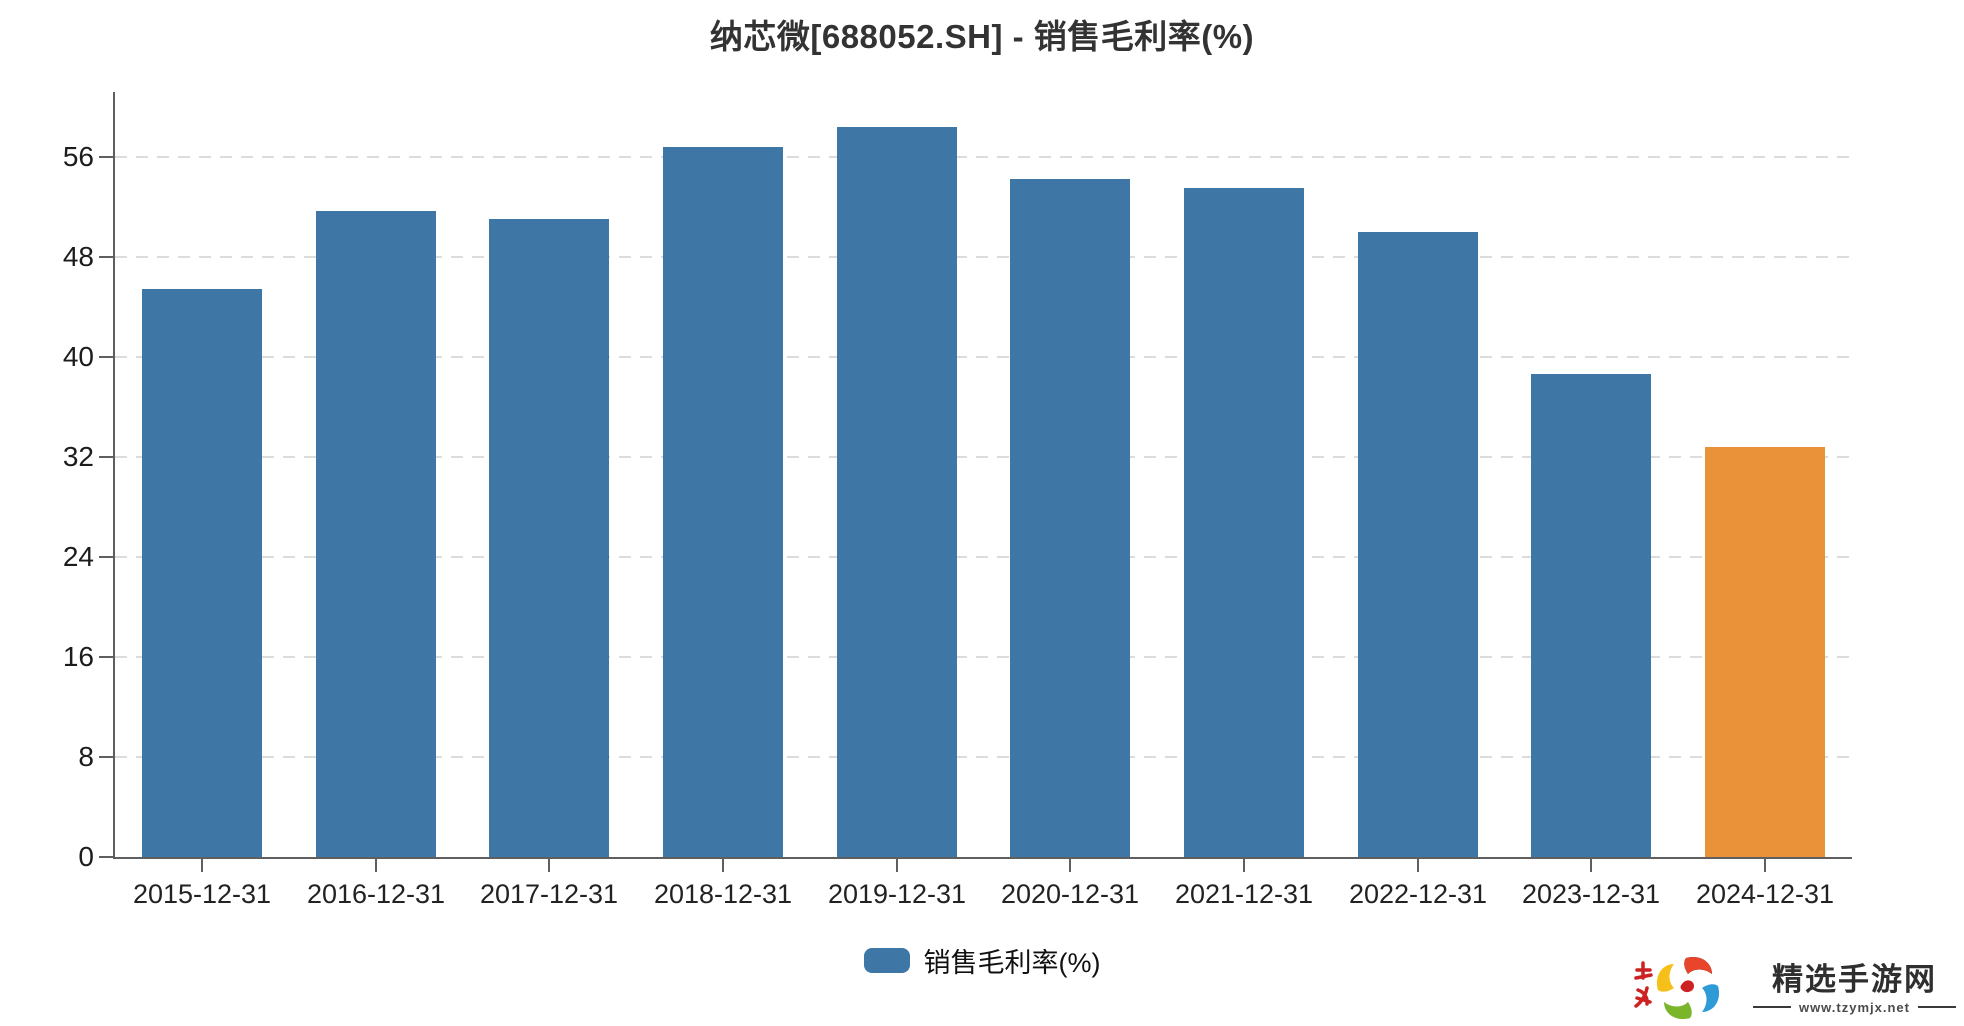 The image size is (1964, 1026). Describe the element at coordinates (1937, 1007) in the screenshot. I see `watermark-divider-right` at that location.